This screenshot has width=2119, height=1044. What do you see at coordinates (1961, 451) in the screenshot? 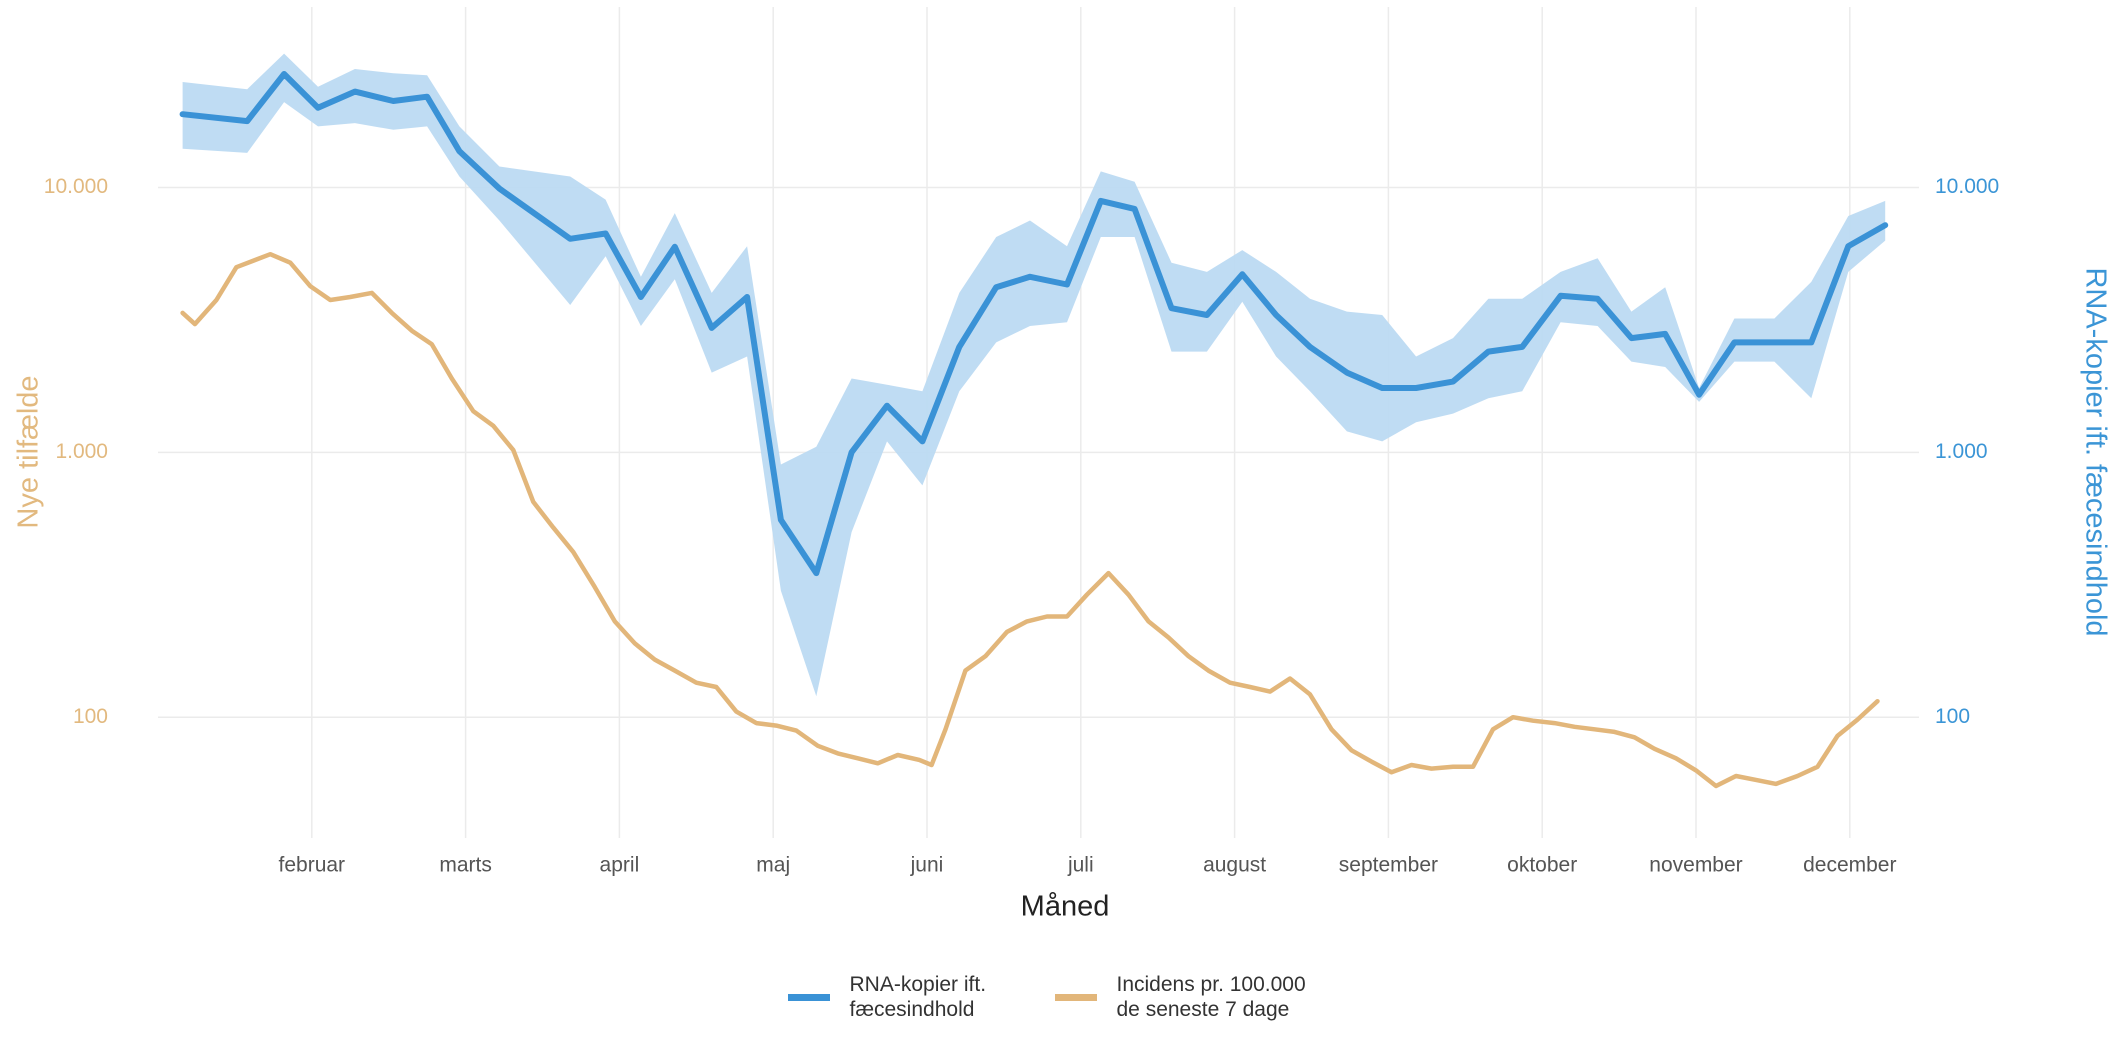
I see `y2-tick-label: 1.000` at bounding box center [1961, 451].